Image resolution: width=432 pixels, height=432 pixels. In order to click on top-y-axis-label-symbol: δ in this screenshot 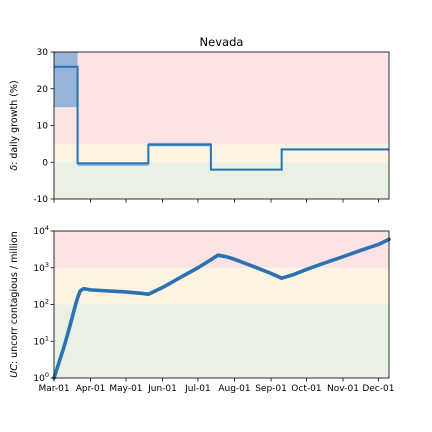, I will do `click(14, 168)`.